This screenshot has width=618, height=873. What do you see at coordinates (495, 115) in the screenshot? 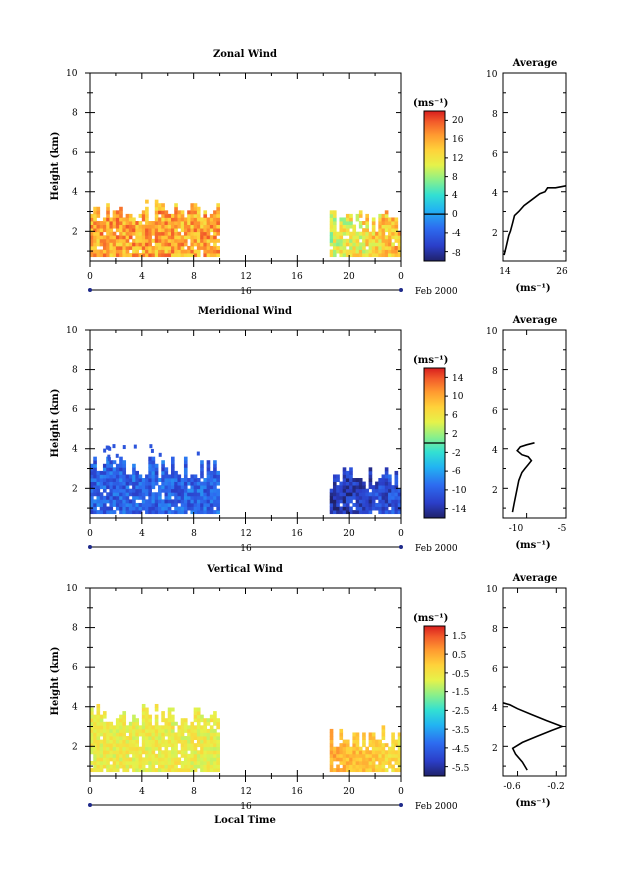
I see `average-y-tick-label: 8` at bounding box center [495, 115].